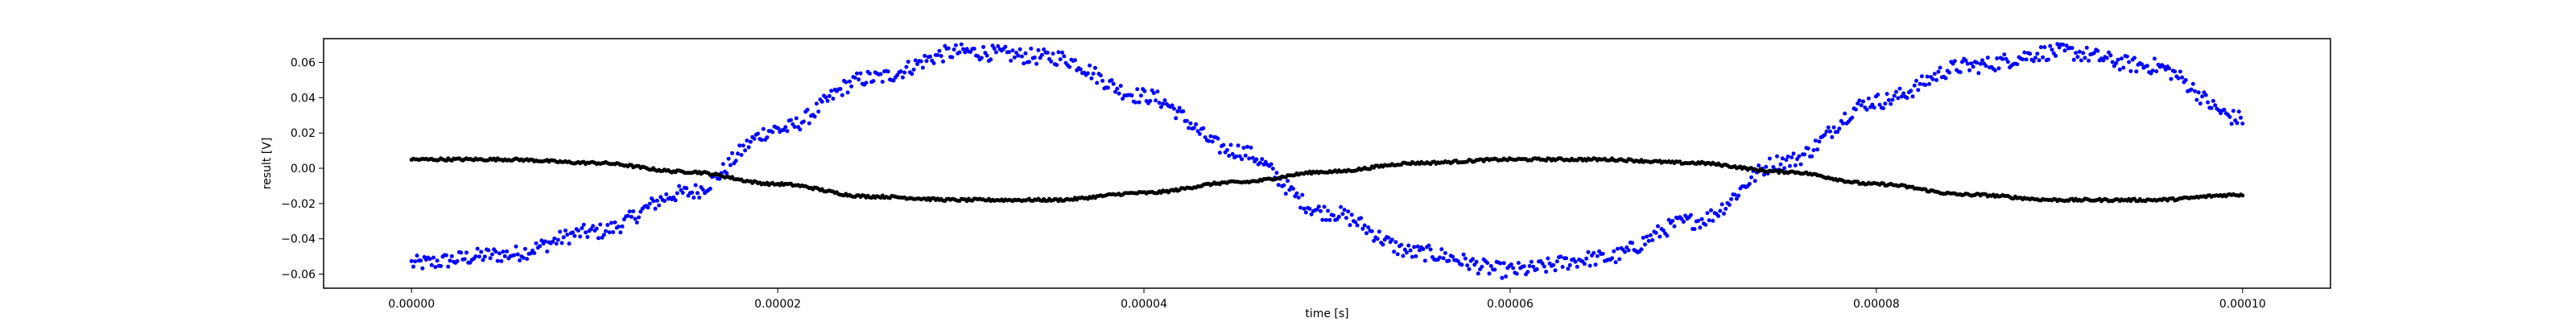  What do you see at coordinates (298, 274) in the screenshot?
I see `y-tick-label: −0.06` at bounding box center [298, 274].